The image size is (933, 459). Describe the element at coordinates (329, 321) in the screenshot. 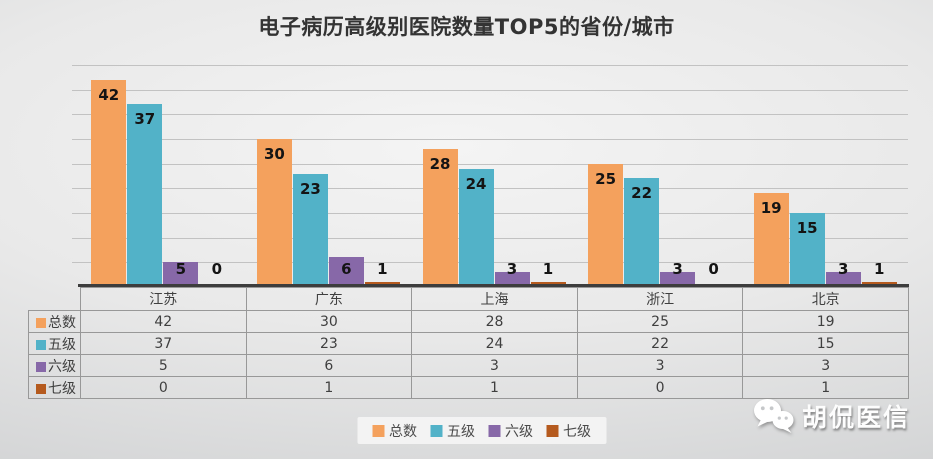

I see `table-cell: 30` at that location.